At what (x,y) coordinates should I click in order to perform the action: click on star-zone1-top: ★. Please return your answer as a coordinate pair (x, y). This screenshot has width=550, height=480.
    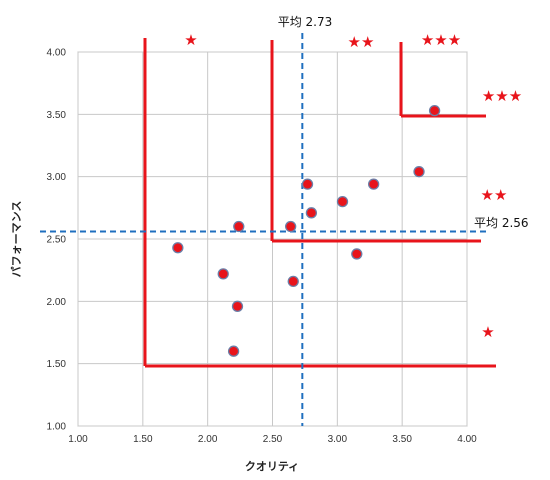
    Looking at the image, I should click on (190, 40).